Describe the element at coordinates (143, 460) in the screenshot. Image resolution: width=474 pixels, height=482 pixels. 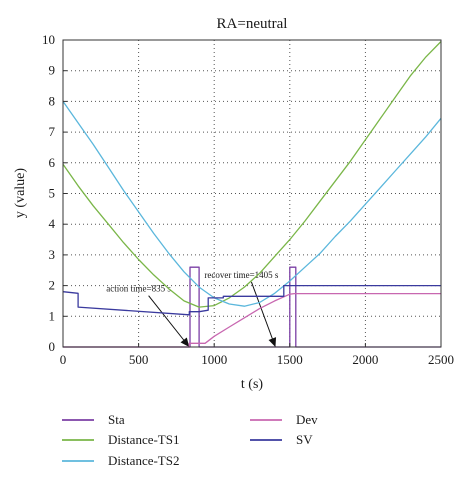
I see `legend-label: Distance-TS2` at that location.